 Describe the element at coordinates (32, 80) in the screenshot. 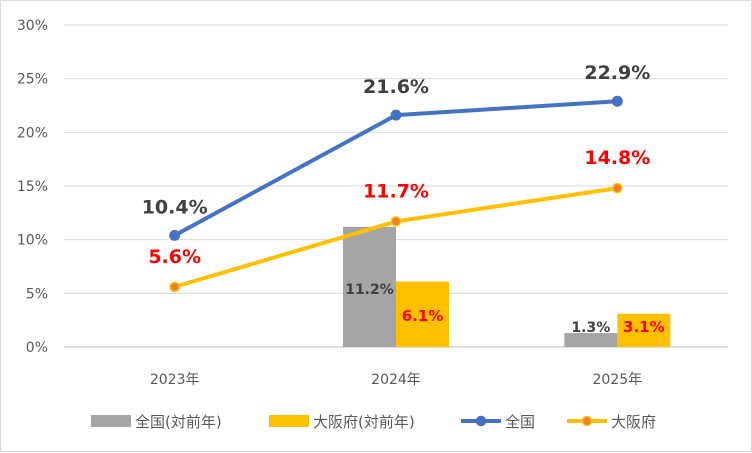

I see `y-tick-label: 25%` at that location.